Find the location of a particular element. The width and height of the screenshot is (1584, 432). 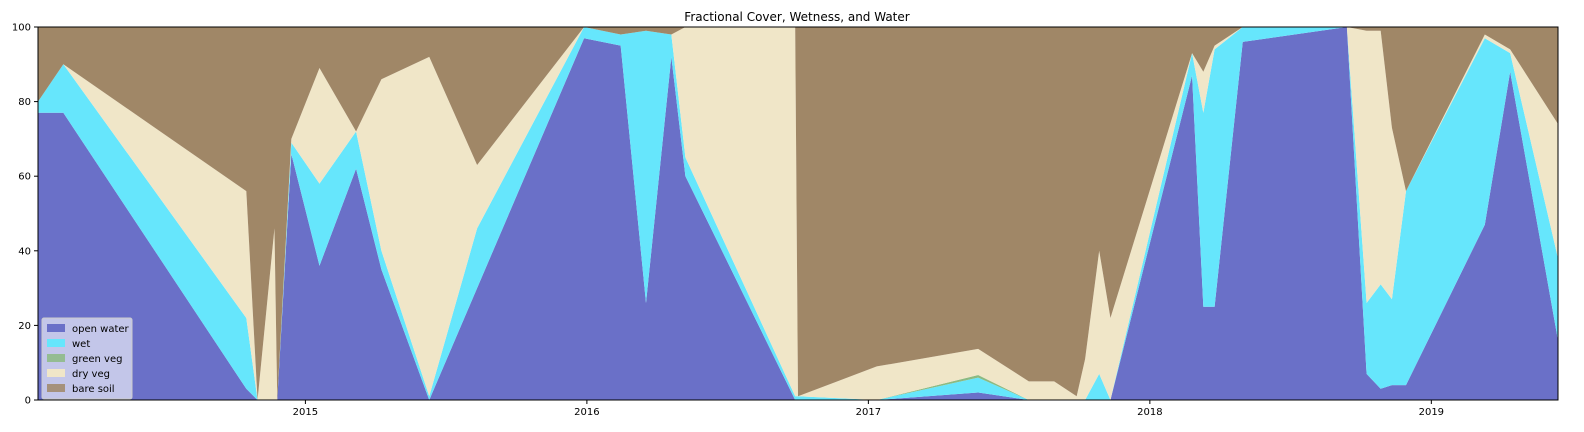

legend-swatch-open-water is located at coordinates (56, 328).